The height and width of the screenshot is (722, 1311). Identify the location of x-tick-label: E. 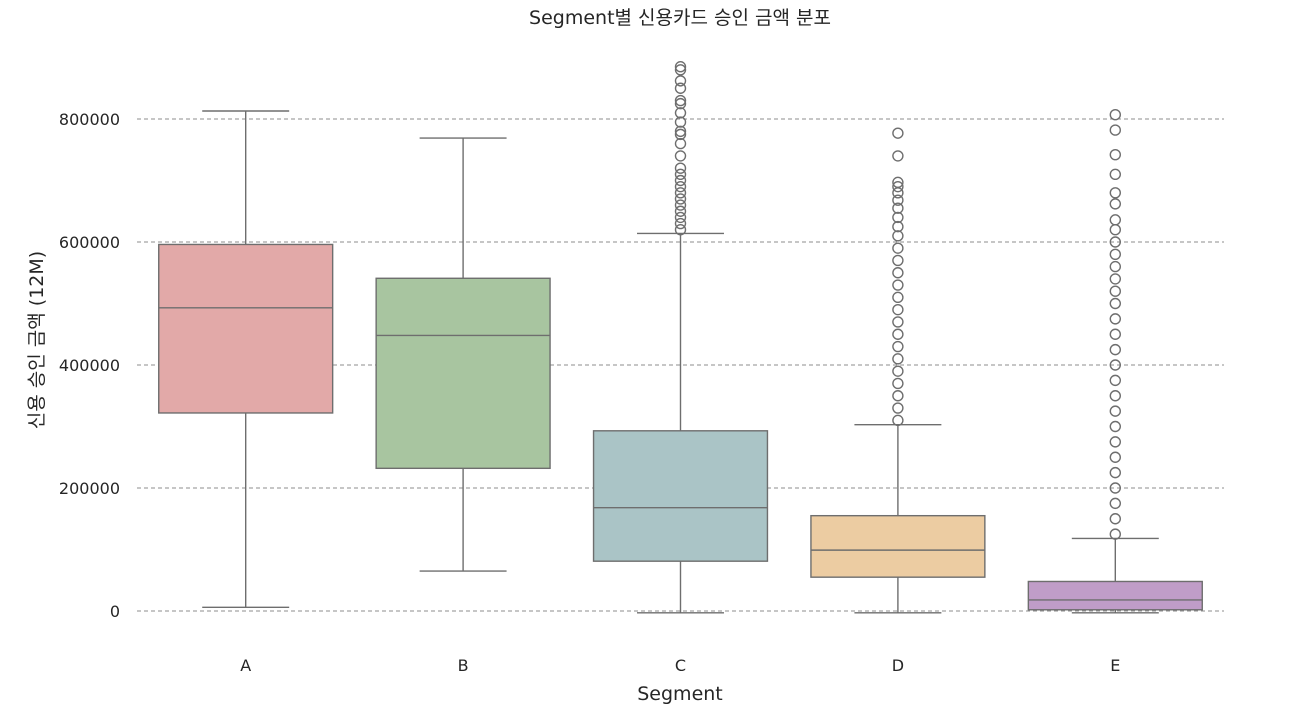
(1115, 665).